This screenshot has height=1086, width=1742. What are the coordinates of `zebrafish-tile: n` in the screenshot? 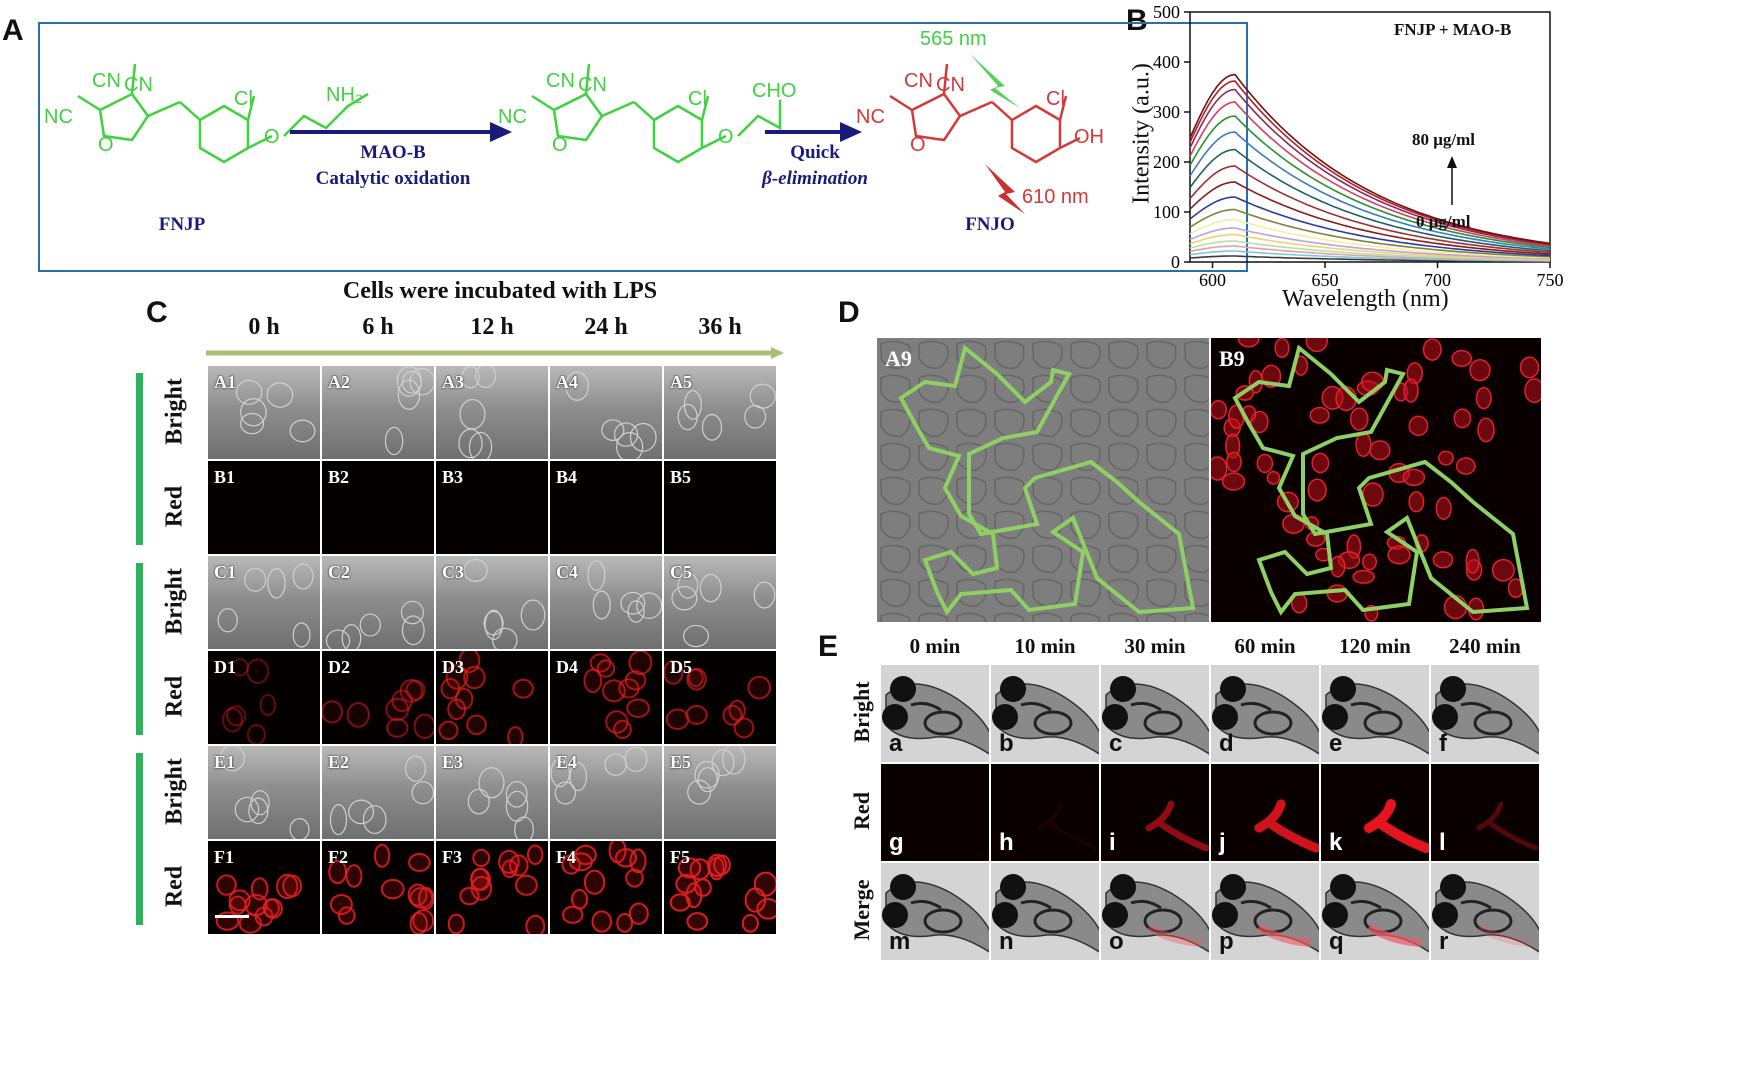 It's located at (1045, 911).